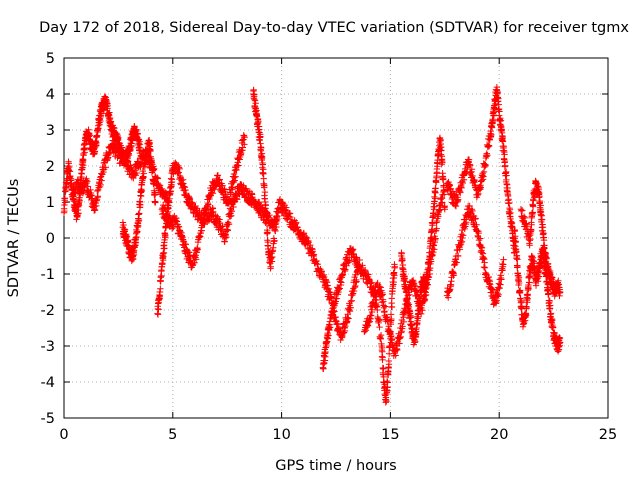 Image resolution: width=640 pixels, height=480 pixels. Describe the element at coordinates (63, 435) in the screenshot. I see `x-tick-label: 0` at that location.